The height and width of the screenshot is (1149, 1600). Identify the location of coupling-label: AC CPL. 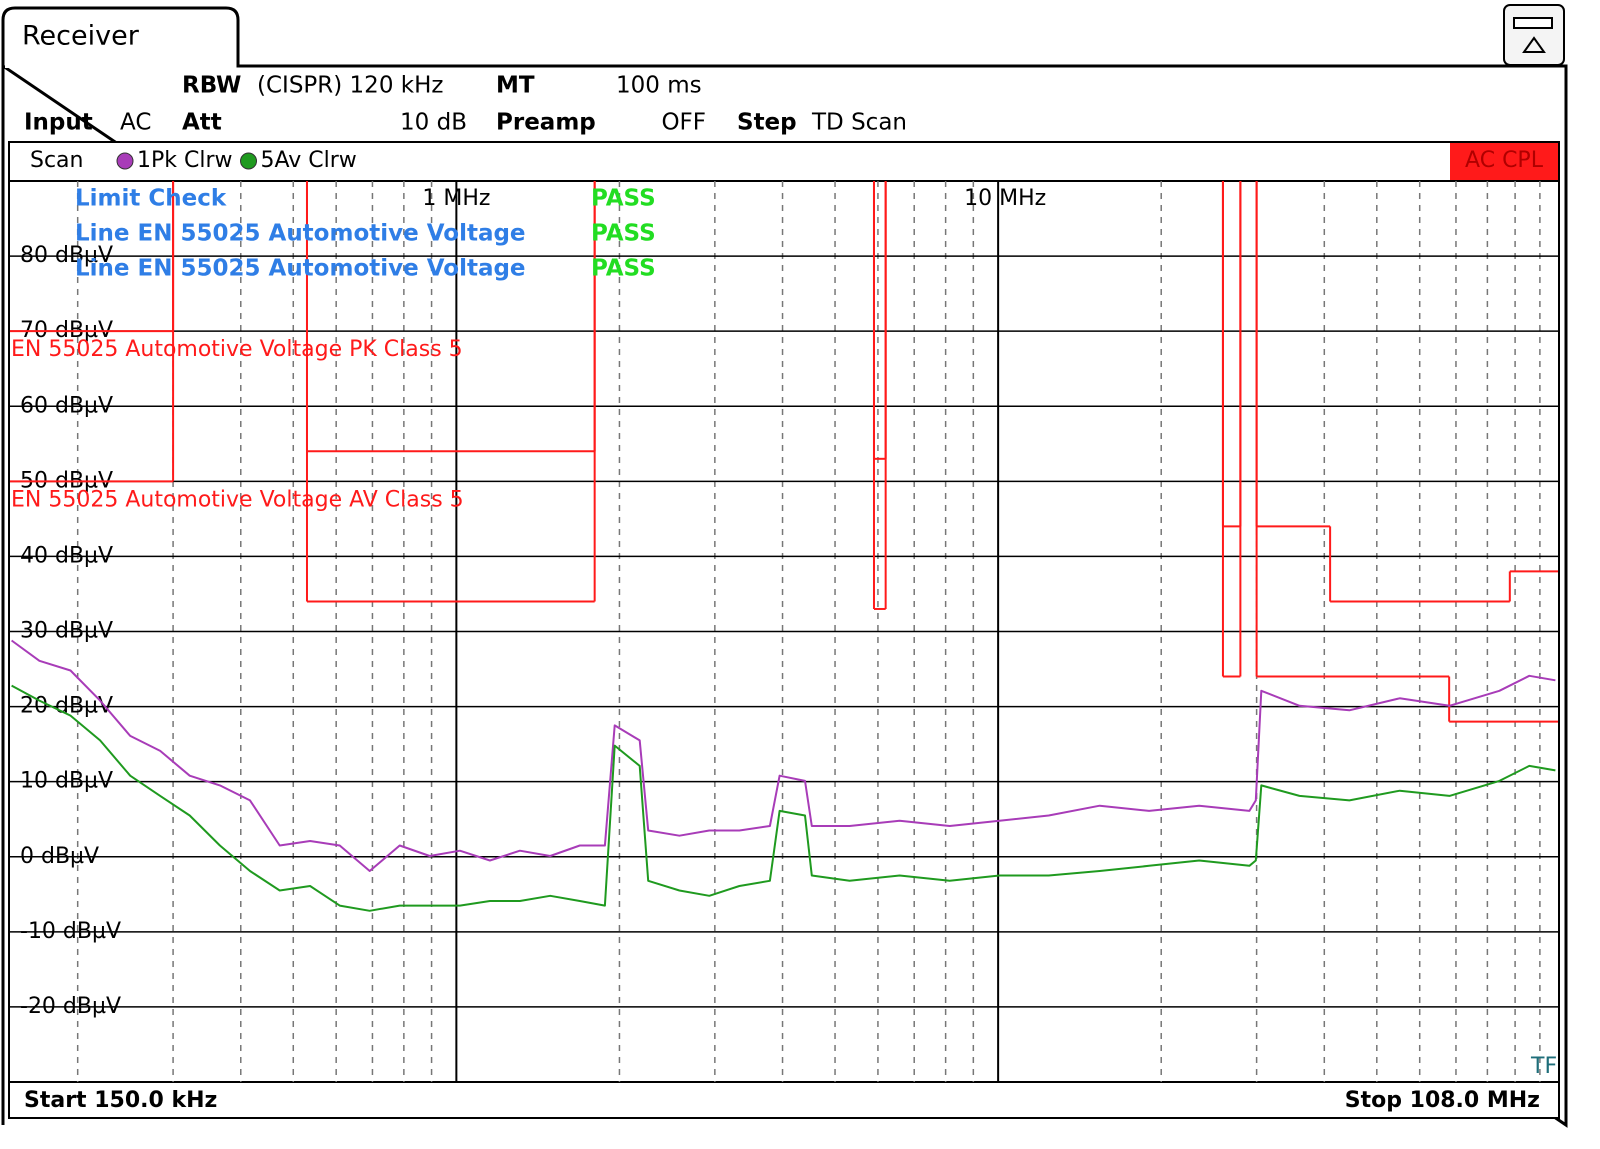
(1504, 160).